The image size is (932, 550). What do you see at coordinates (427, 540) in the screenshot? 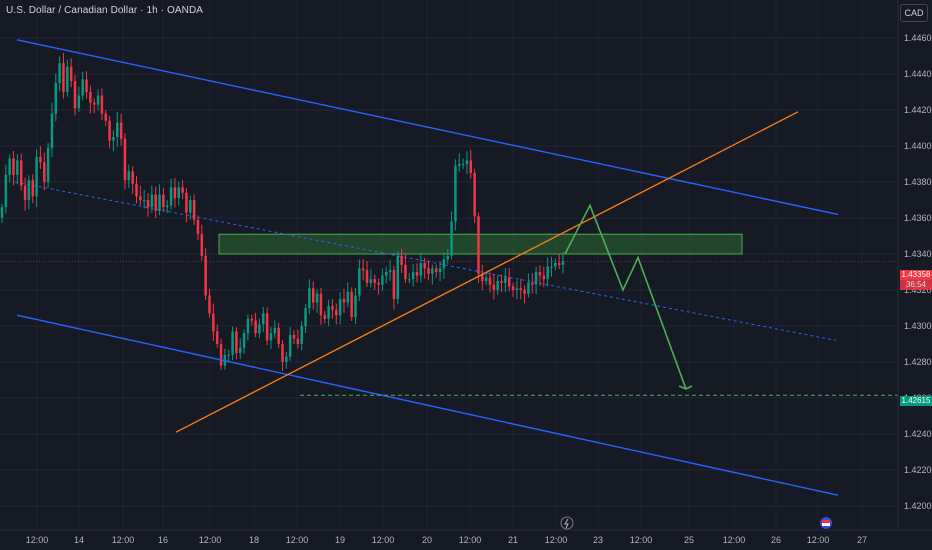
I see `time-scale-label: 20` at bounding box center [427, 540].